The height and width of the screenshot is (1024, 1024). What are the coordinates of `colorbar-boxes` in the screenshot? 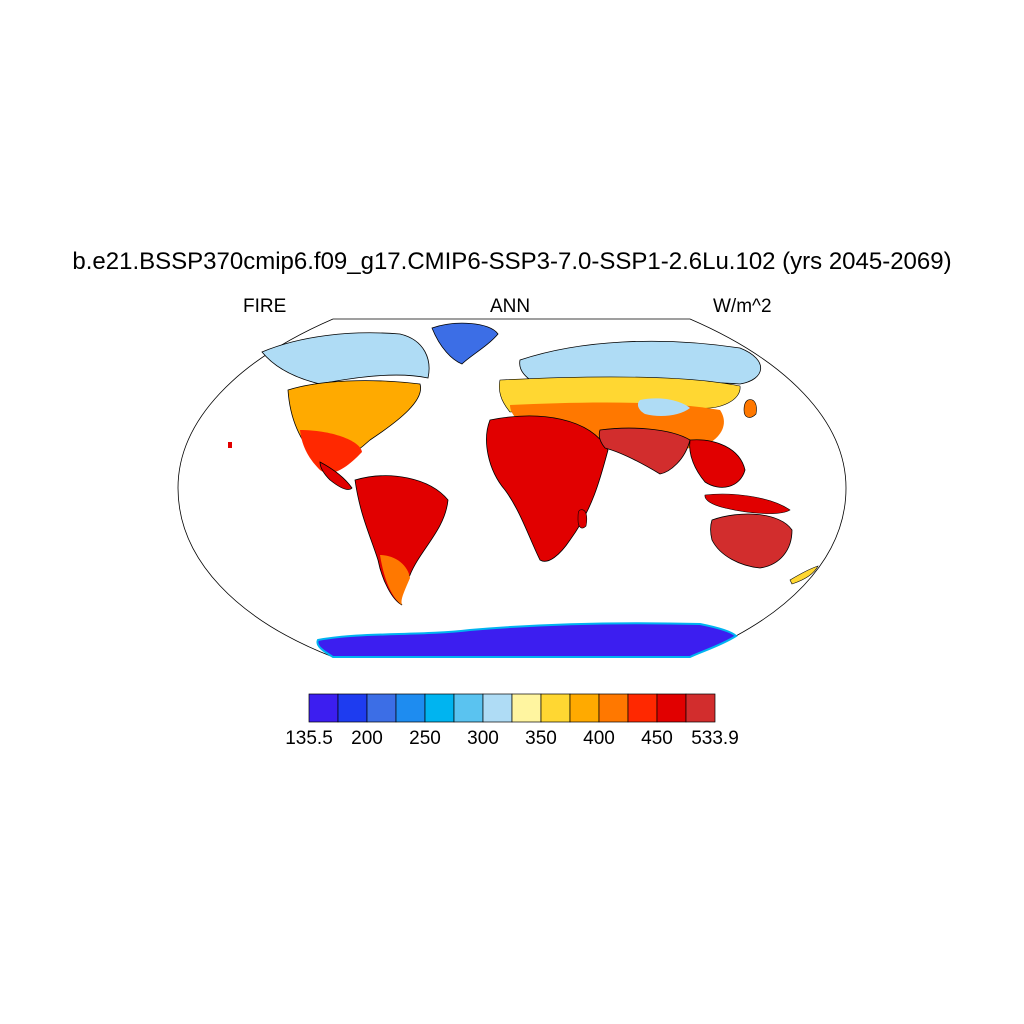 It's located at (512, 708).